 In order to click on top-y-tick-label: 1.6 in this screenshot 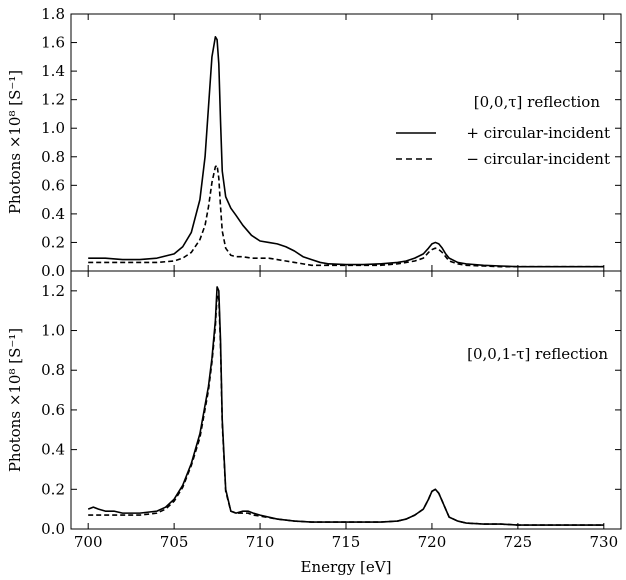, I will do `click(53, 43)`.